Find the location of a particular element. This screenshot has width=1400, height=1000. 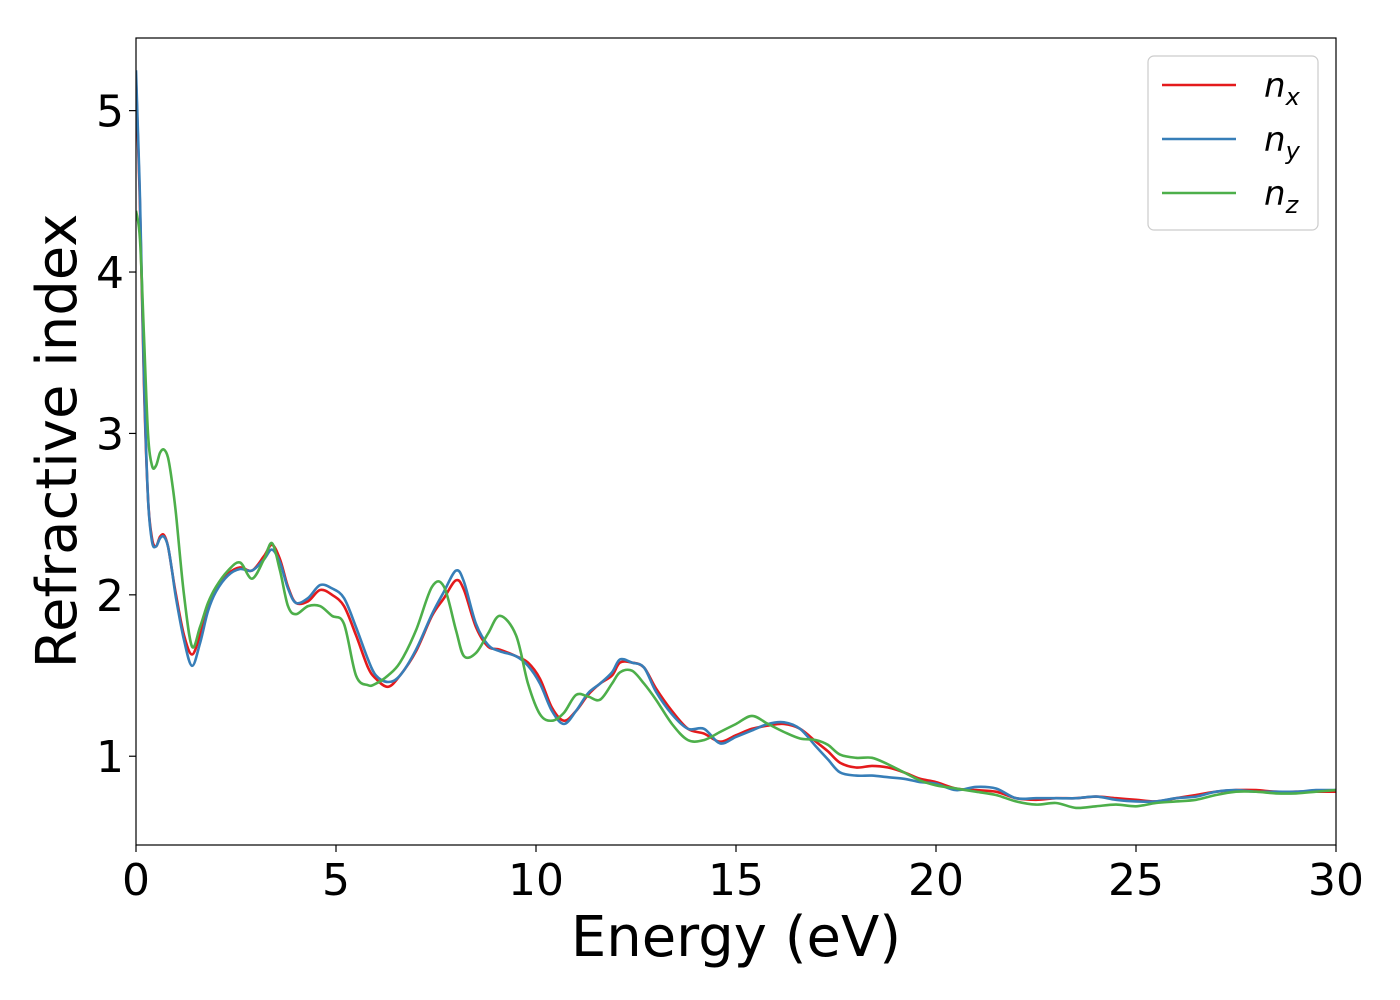

x-tick-label: 10 is located at coordinates (536, 880).